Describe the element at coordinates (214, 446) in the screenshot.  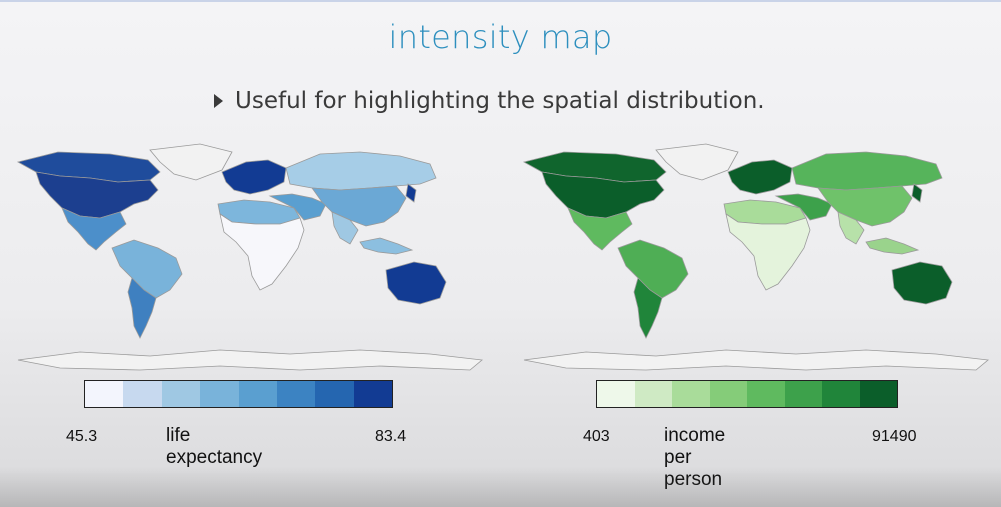
I see `life-expectancy-label: life expectancy` at that location.